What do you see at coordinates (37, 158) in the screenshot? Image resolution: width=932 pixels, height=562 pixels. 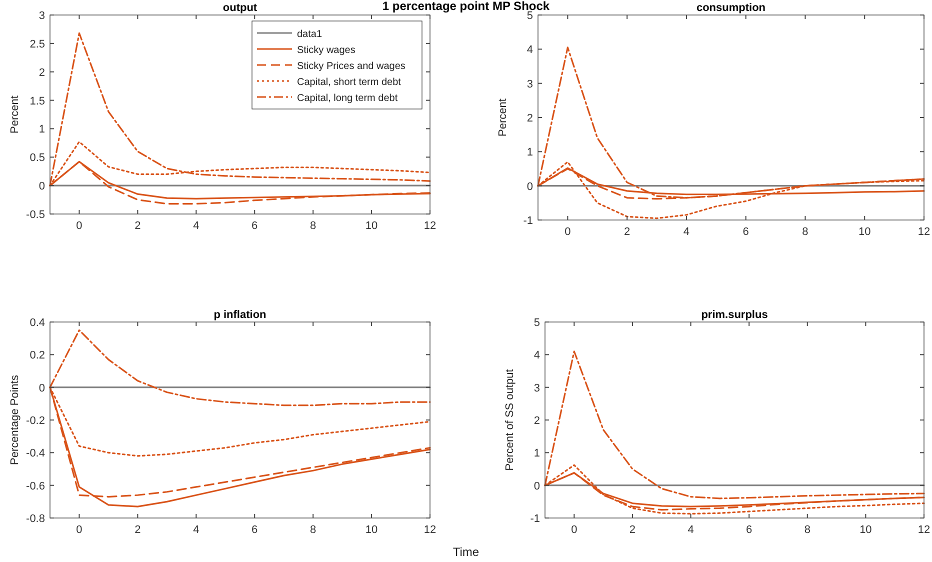 I see `y-tick-label: 0.5` at bounding box center [37, 158].